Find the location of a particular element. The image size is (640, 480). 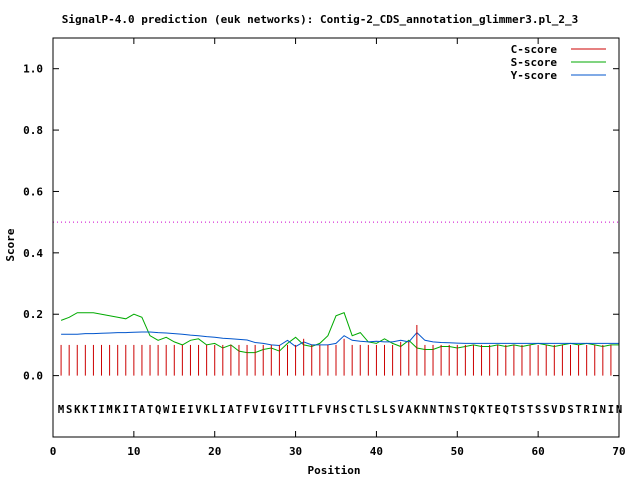

residue-label: C is located at coordinates (352, 410).